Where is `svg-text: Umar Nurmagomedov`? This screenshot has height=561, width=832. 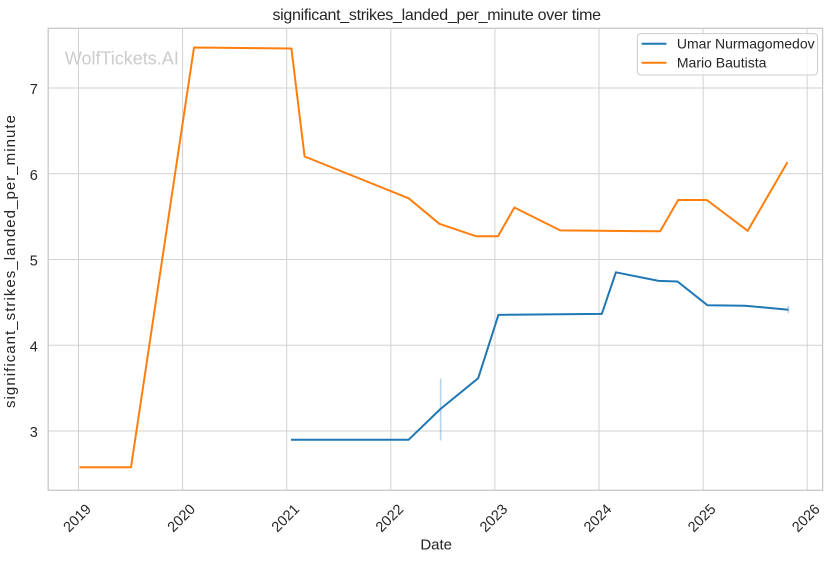 svg-text: Umar Nurmagomedov is located at coordinates (746, 44).